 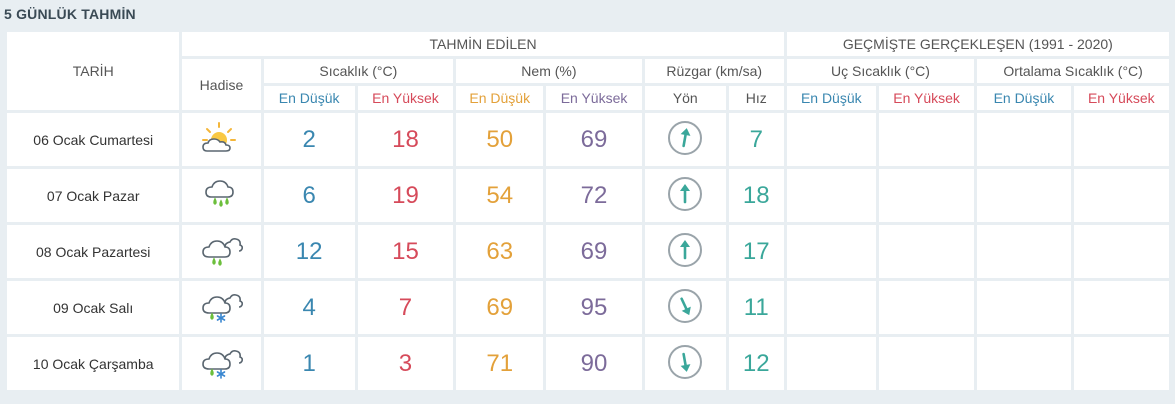 I want to click on date-cell: 07 Ocak Pazar, so click(x=93, y=195).